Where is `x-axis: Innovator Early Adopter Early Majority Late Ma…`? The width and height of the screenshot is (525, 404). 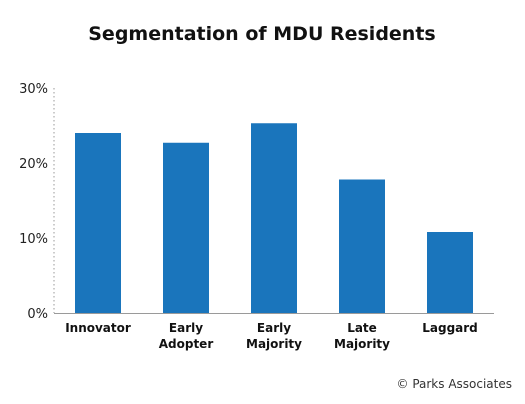 x-axis: Innovator Early Adopter Early Majority Late Ma… is located at coordinates (274, 332).